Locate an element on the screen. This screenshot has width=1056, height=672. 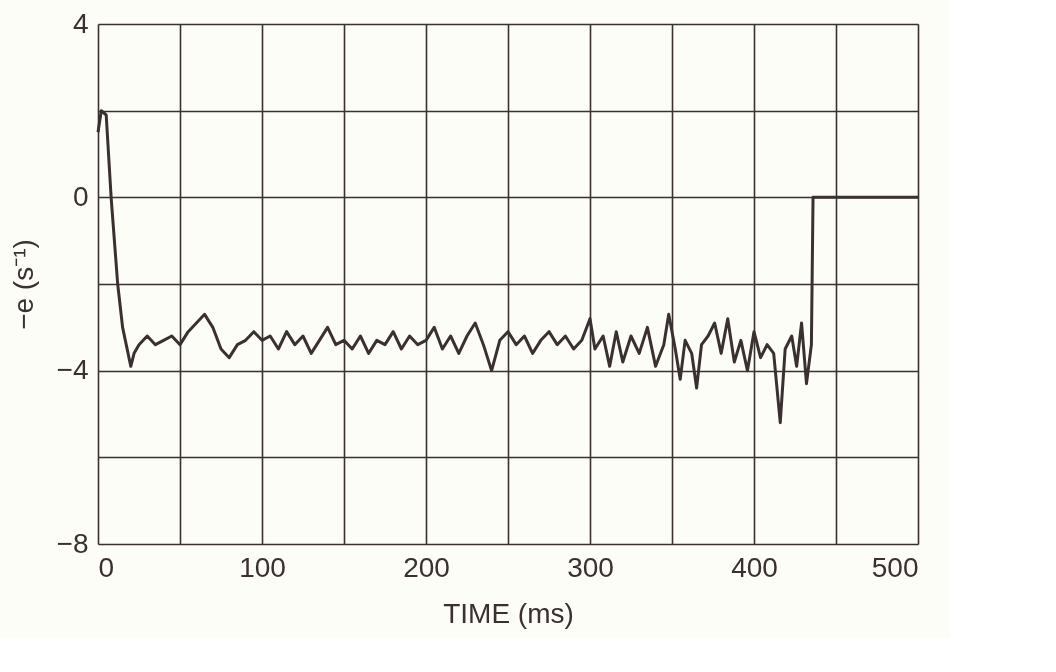
y-tick-label: 4 is located at coordinates (80, 23).